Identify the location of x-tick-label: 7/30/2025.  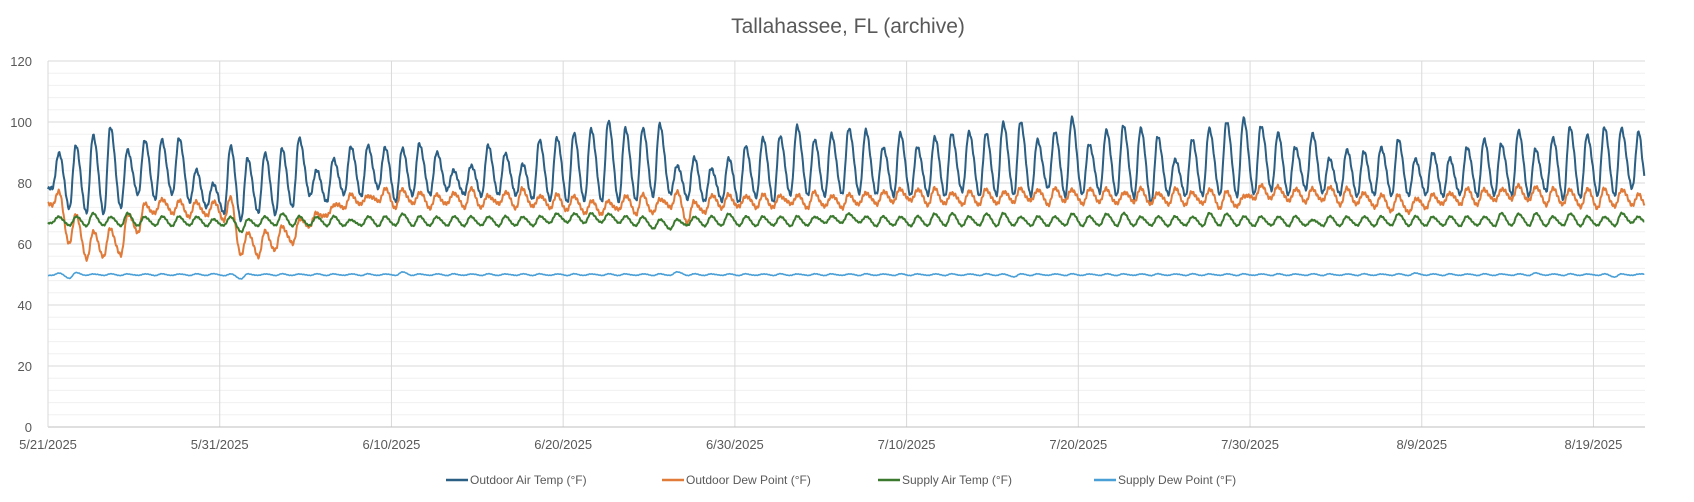
(1250, 444).